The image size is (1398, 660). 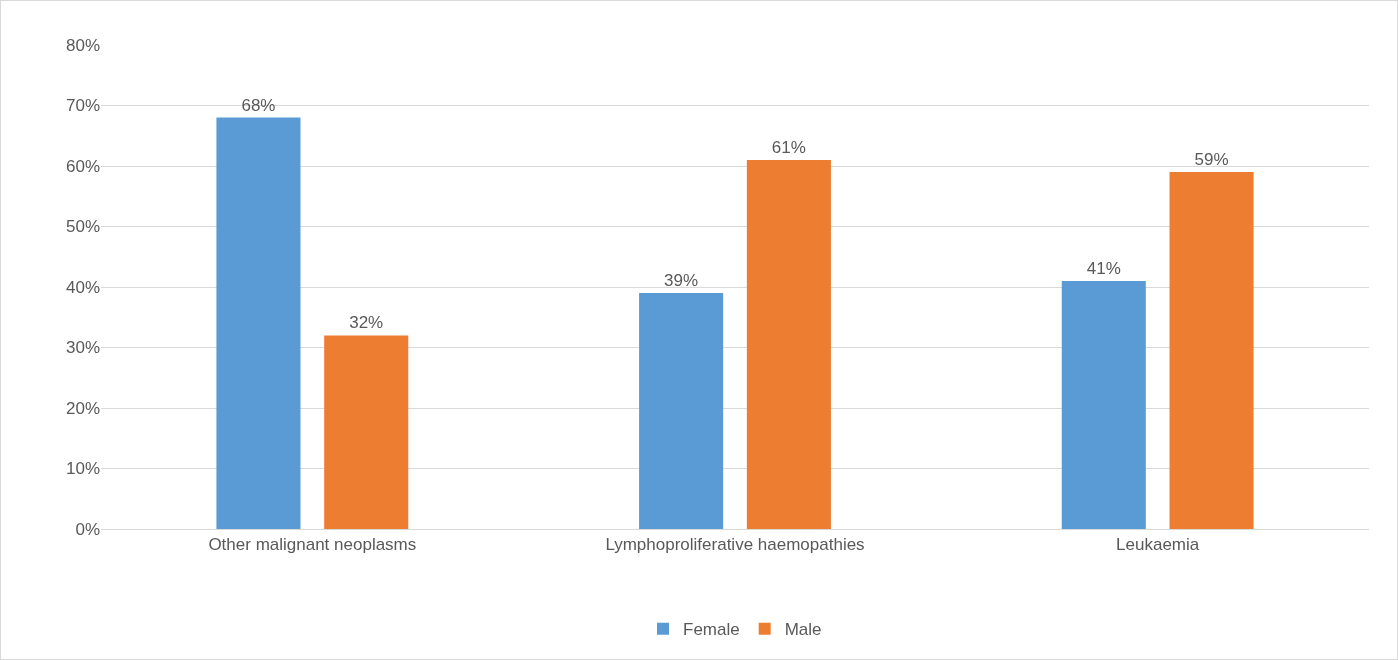 I want to click on y-tick-label: 0%, so click(x=87, y=529).